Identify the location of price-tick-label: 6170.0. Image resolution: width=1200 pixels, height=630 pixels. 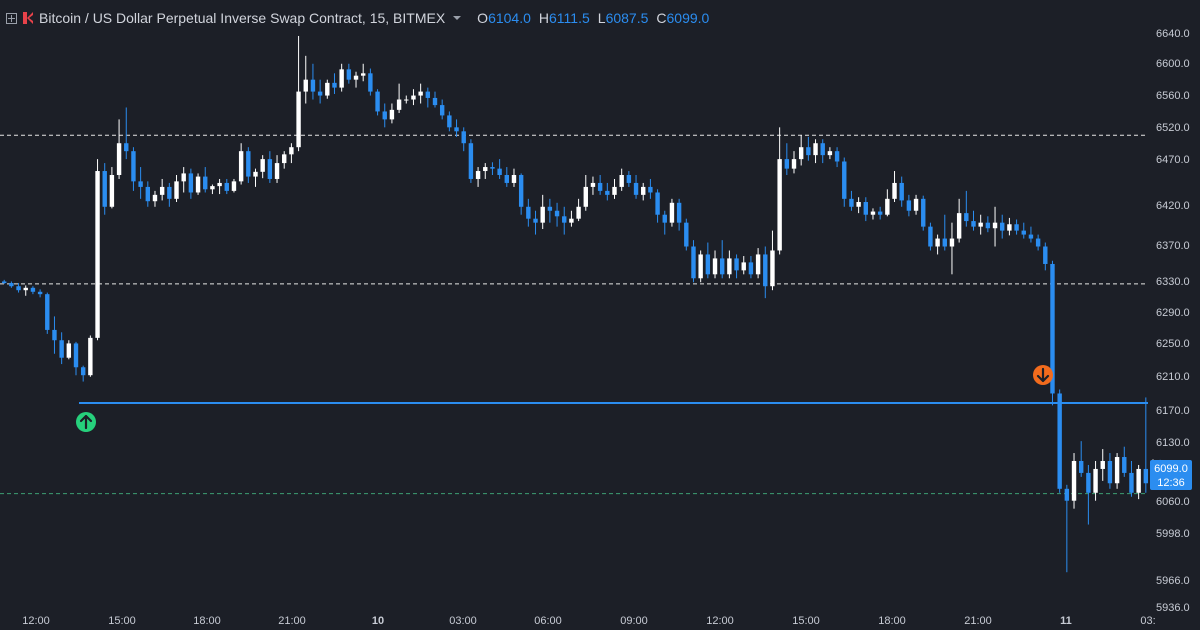
(1173, 411).